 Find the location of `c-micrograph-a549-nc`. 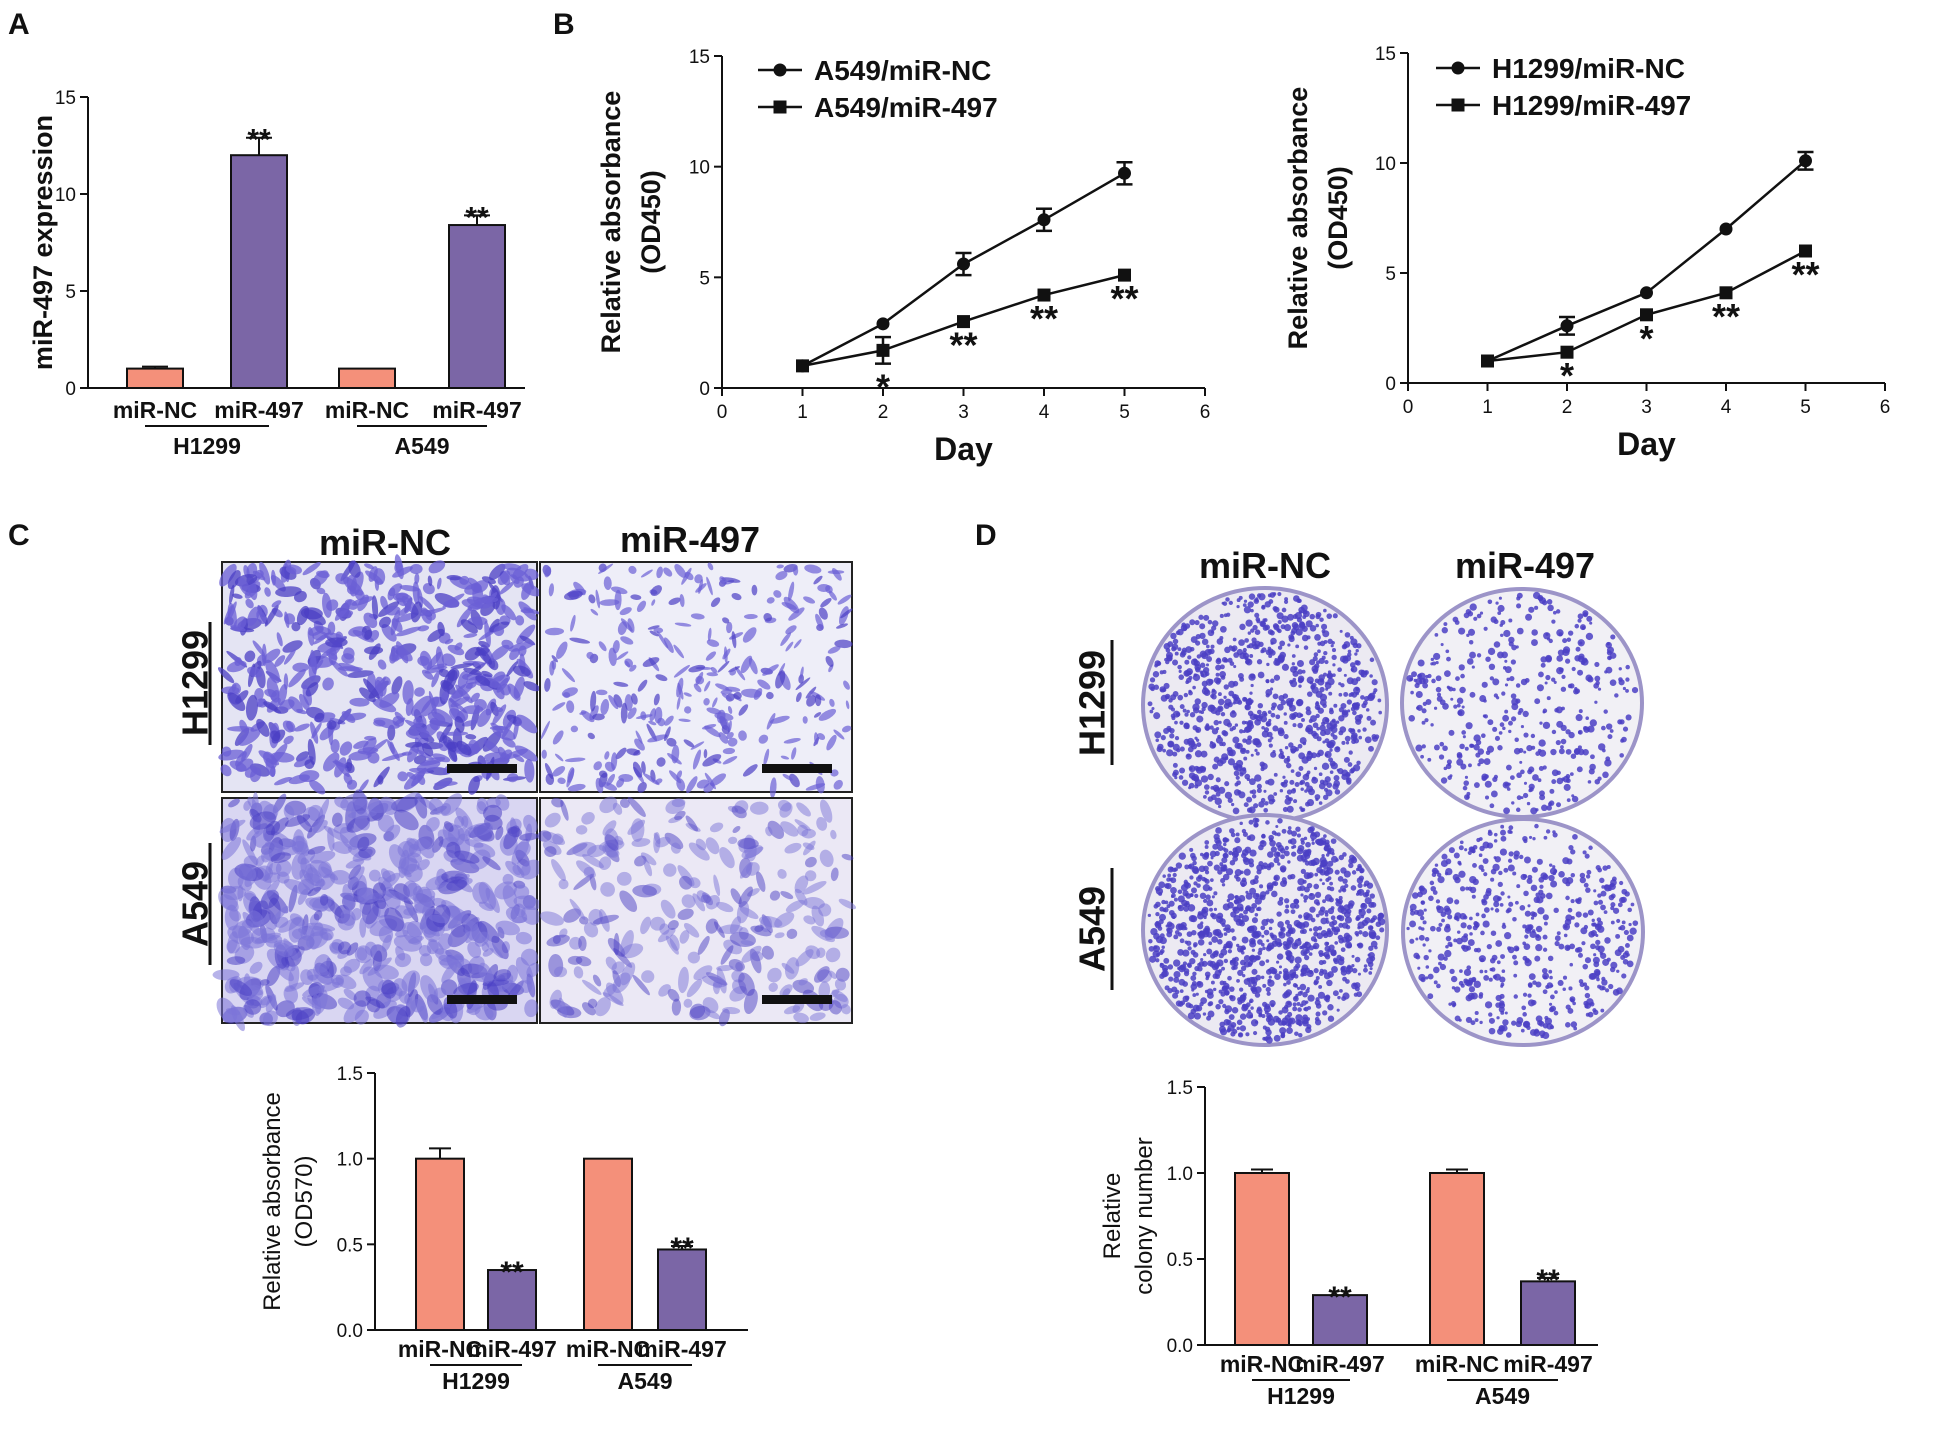

c-micrograph-a549-nc is located at coordinates (377, 910).